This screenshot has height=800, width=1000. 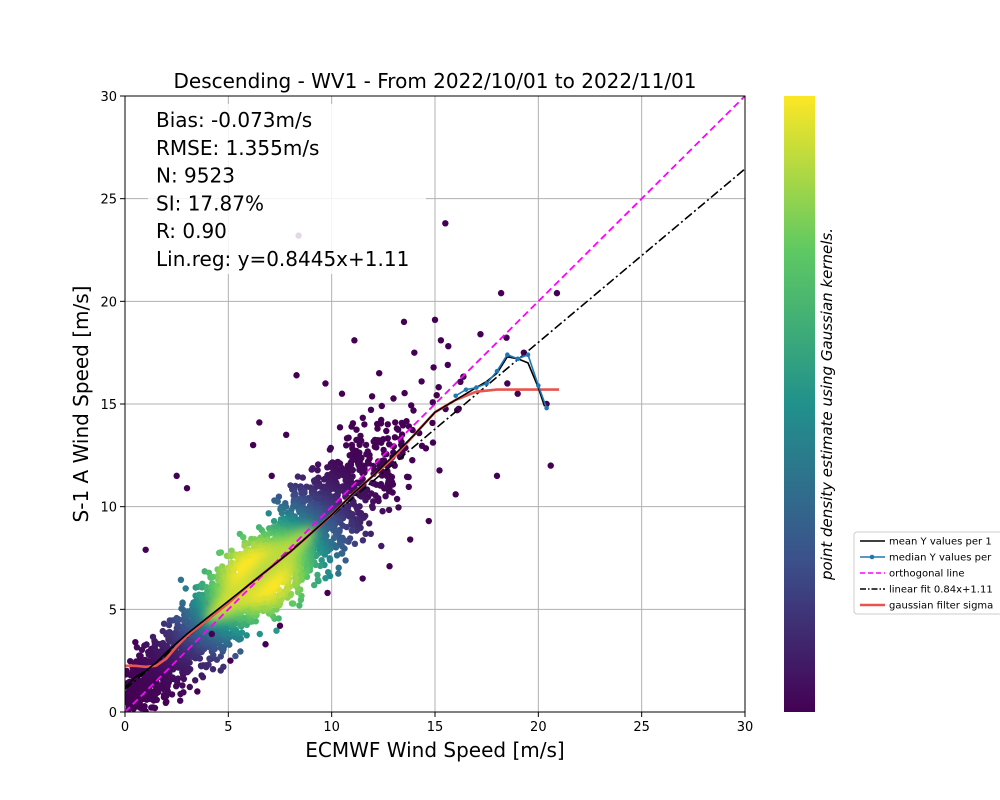 What do you see at coordinates (210, 203) in the screenshot?
I see `stats-line: SI: 17.87%` at bounding box center [210, 203].